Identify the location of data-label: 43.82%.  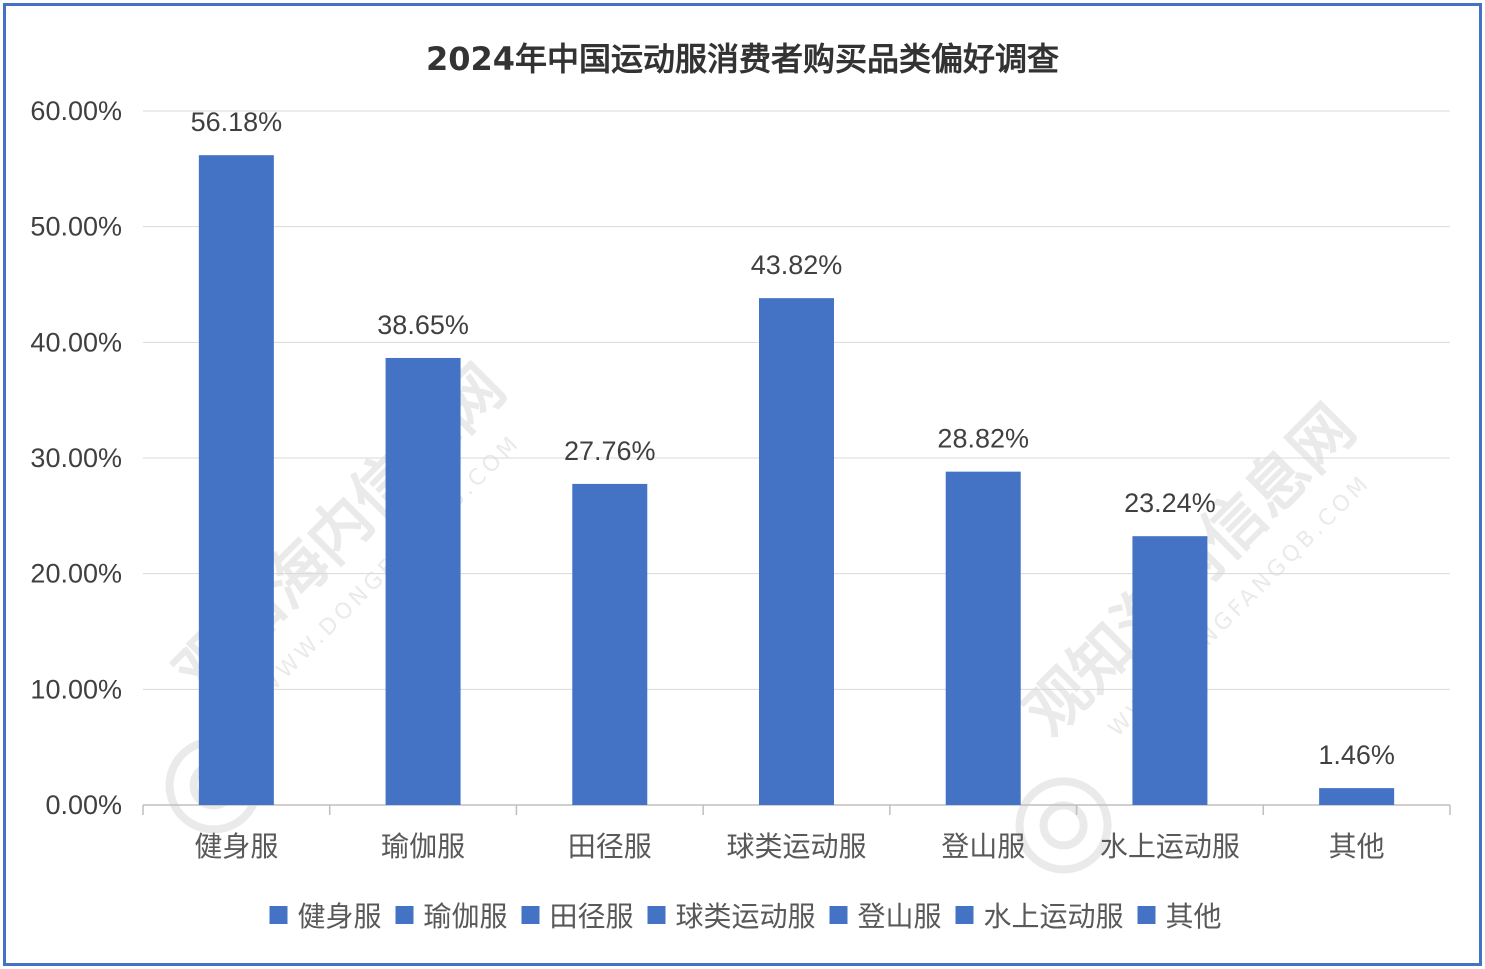
(797, 265).